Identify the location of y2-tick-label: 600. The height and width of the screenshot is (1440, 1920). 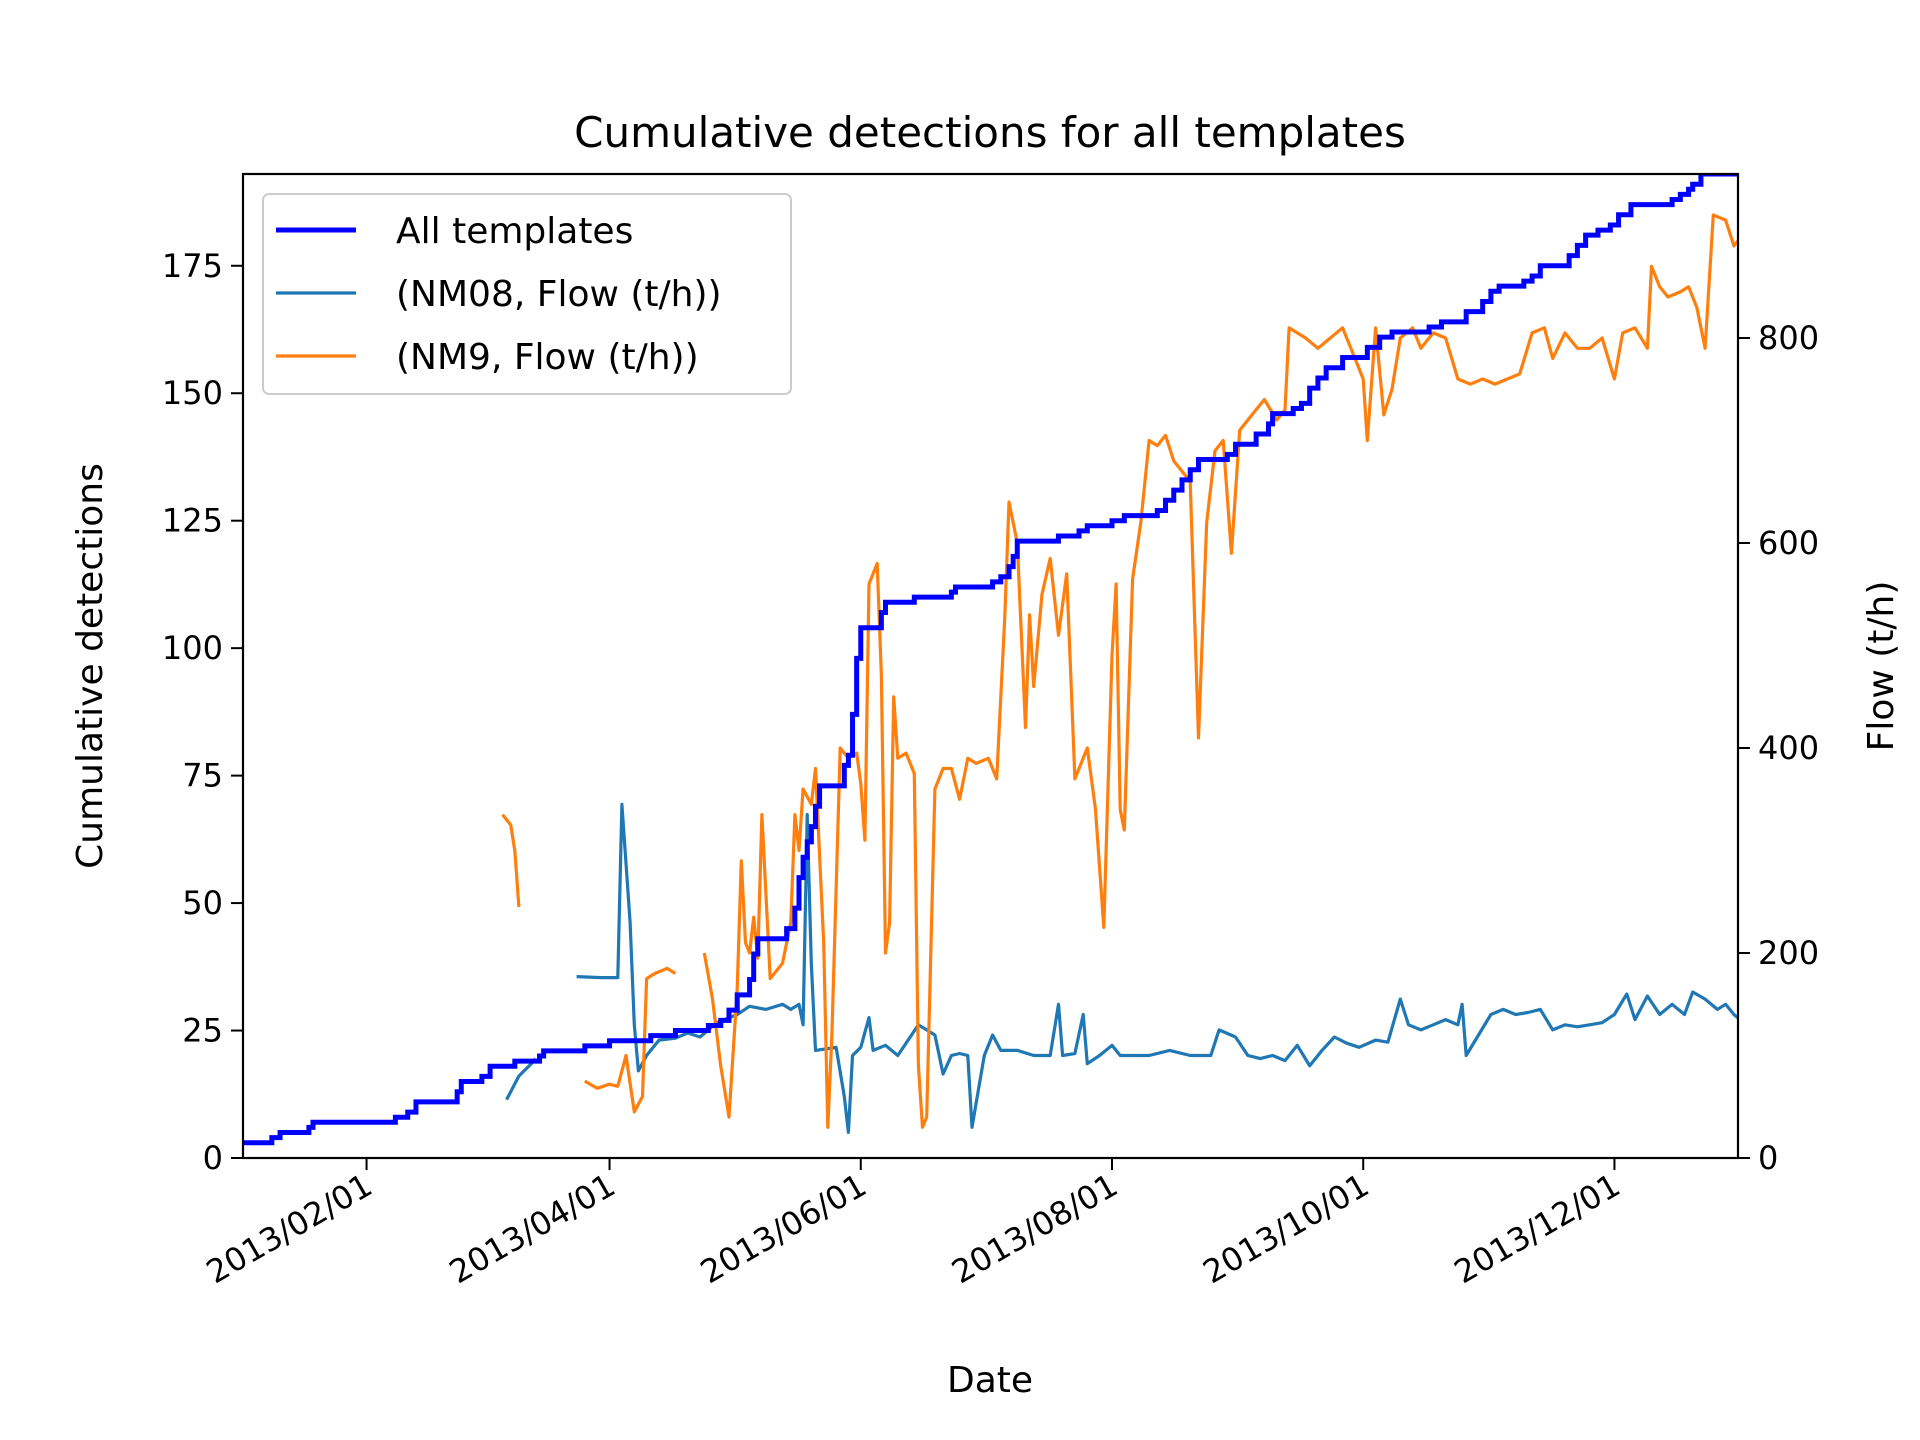
(1788, 543).